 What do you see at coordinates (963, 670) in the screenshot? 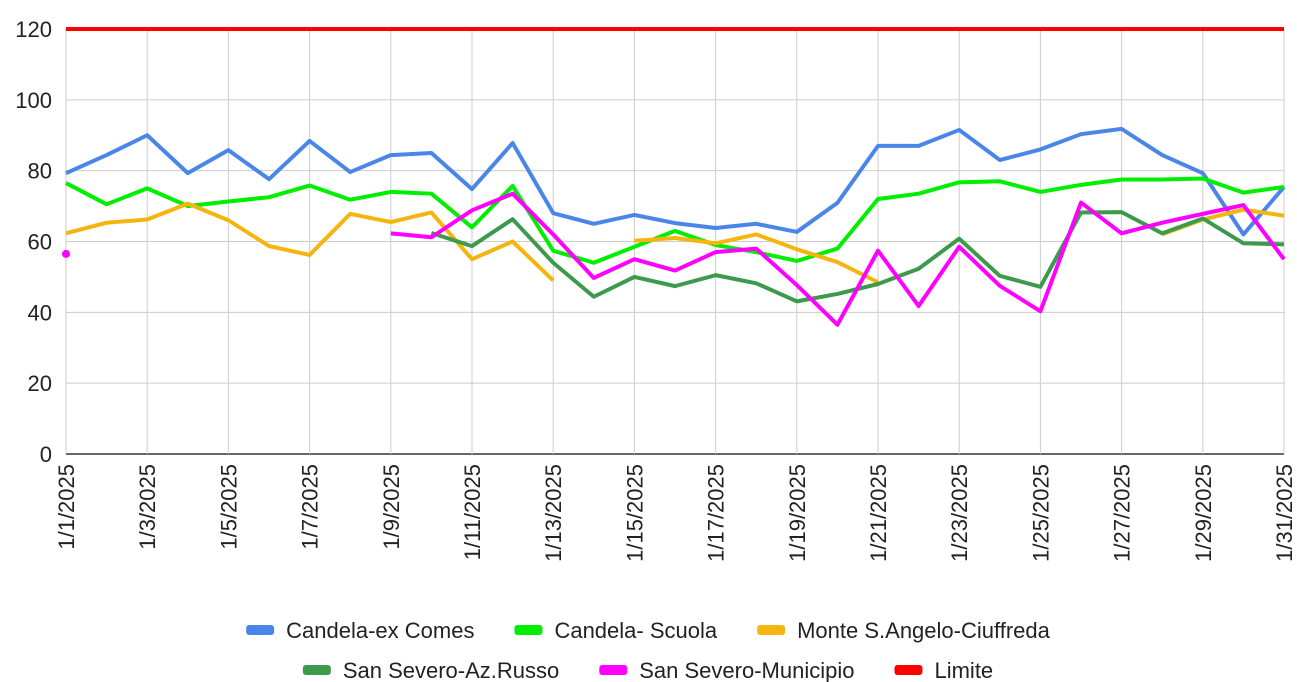
I see `legend-label: Limite` at bounding box center [963, 670].